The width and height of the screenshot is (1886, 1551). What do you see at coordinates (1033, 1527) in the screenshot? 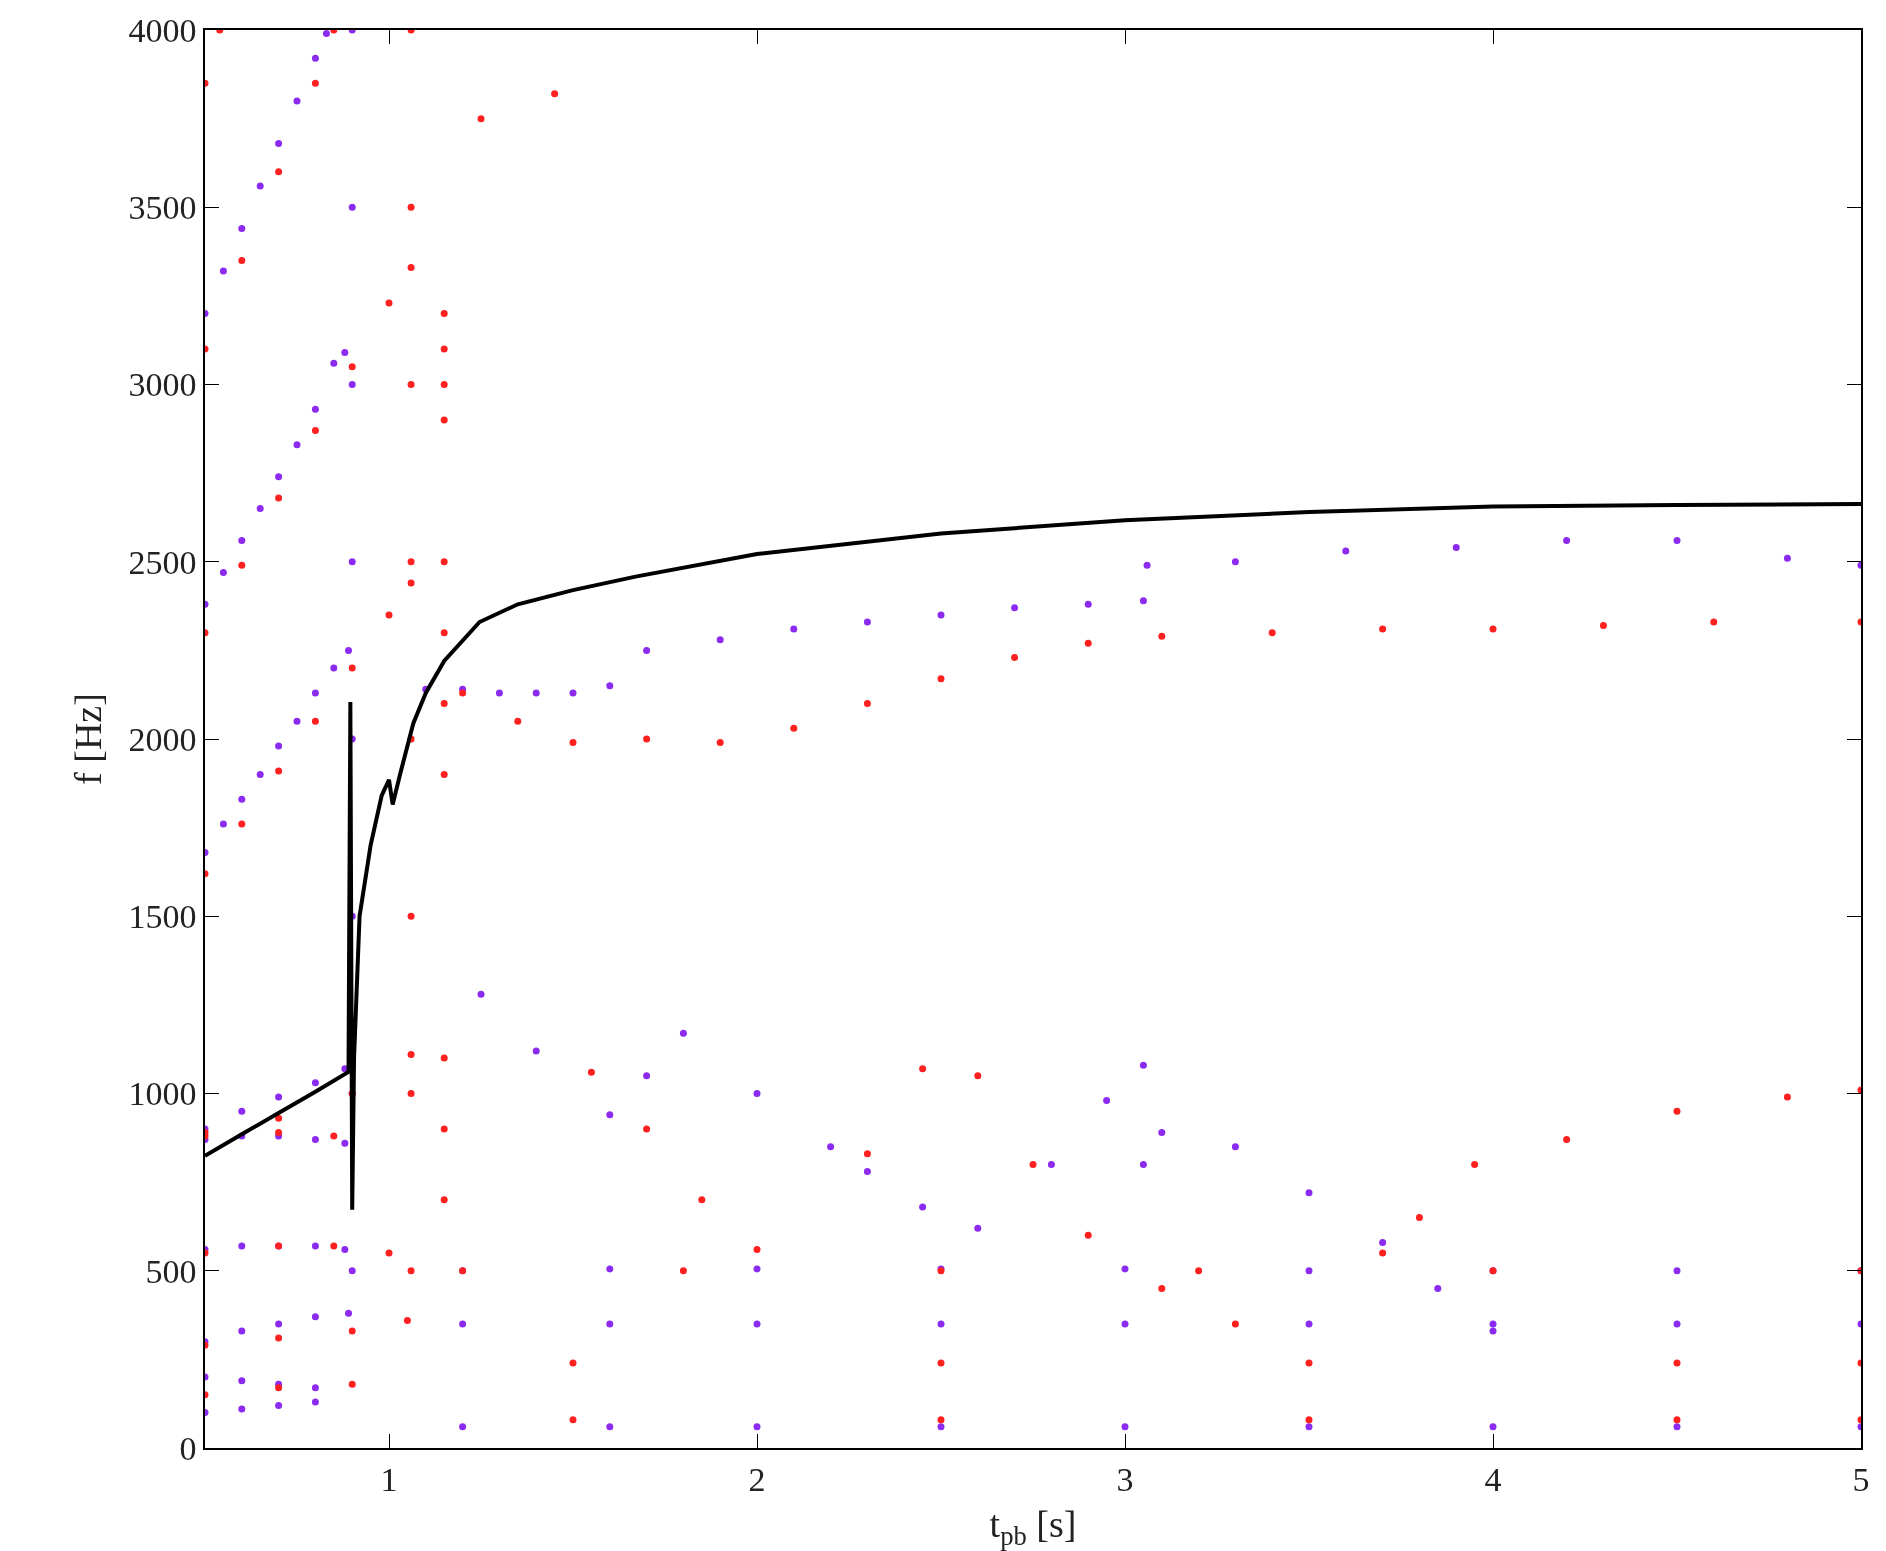
I see `x-axis-title: t$_{pb}$ [s]` at bounding box center [1033, 1527].